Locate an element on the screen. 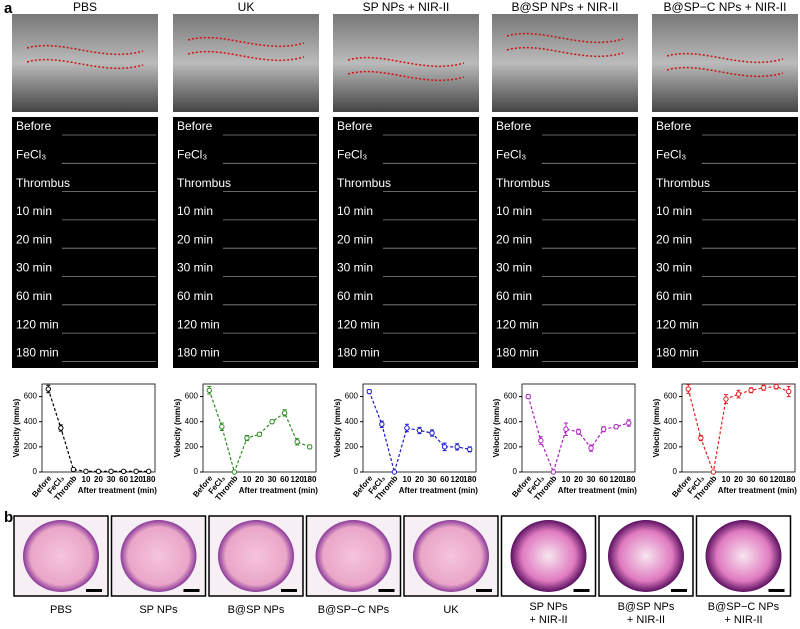 The height and width of the screenshot is (629, 800). panel-label: b is located at coordinates (8, 517).